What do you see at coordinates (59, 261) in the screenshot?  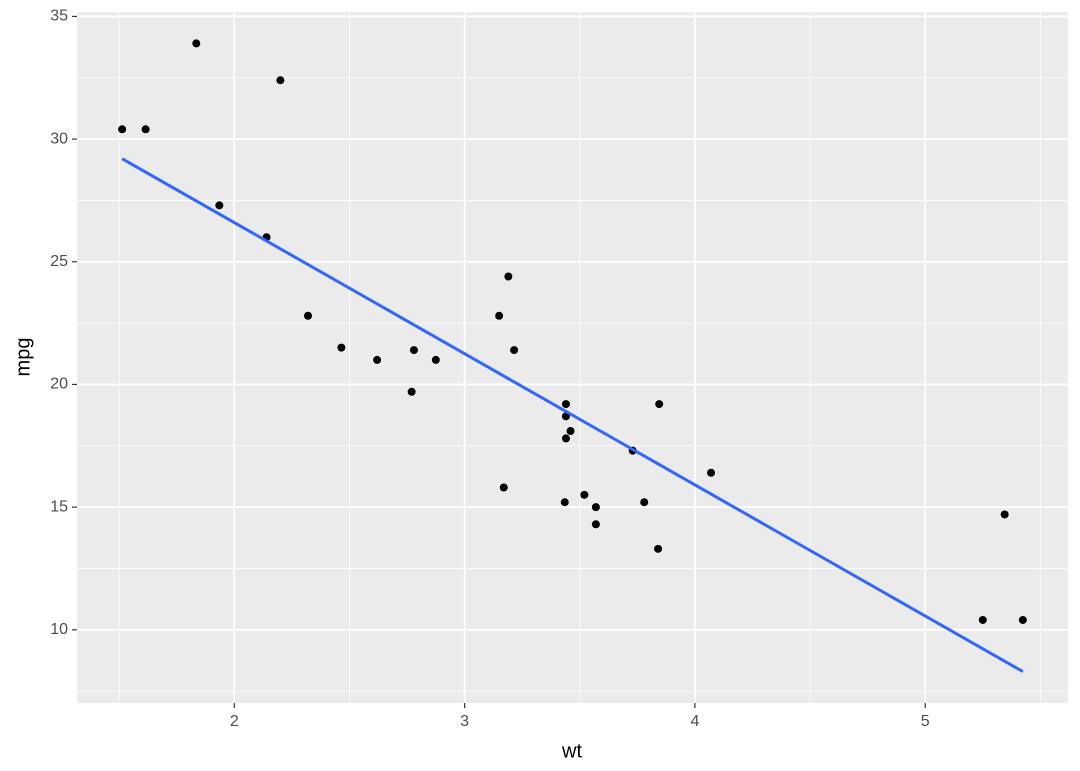 I see `y-tick-label: 25` at bounding box center [59, 261].